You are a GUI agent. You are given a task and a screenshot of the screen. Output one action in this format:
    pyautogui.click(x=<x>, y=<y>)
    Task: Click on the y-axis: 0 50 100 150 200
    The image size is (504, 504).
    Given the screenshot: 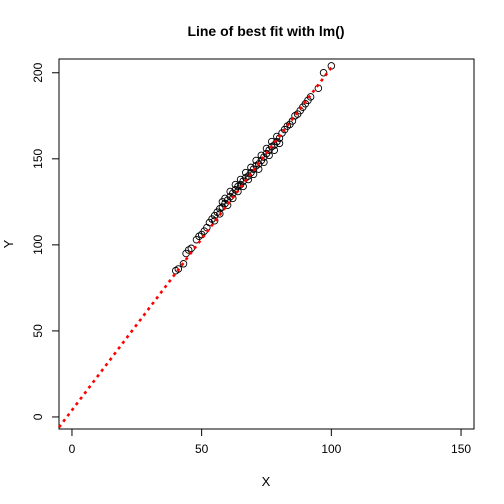 What is the action you would take?
    pyautogui.click(x=45, y=241)
    